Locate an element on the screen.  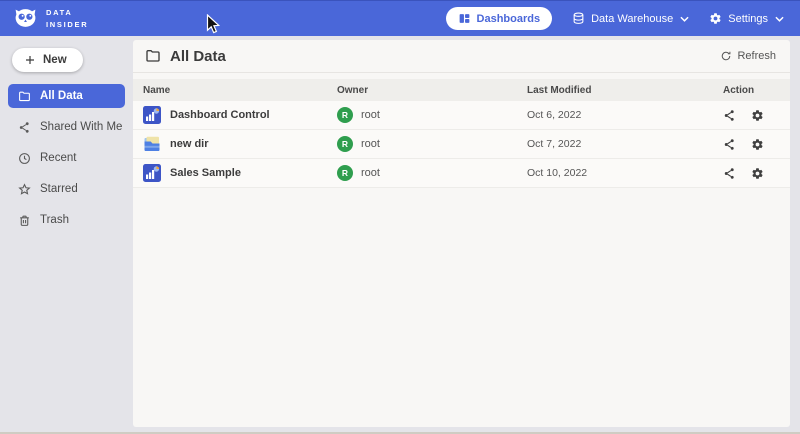
nav-dashboards-label: Dashboards is located at coordinates (508, 18).